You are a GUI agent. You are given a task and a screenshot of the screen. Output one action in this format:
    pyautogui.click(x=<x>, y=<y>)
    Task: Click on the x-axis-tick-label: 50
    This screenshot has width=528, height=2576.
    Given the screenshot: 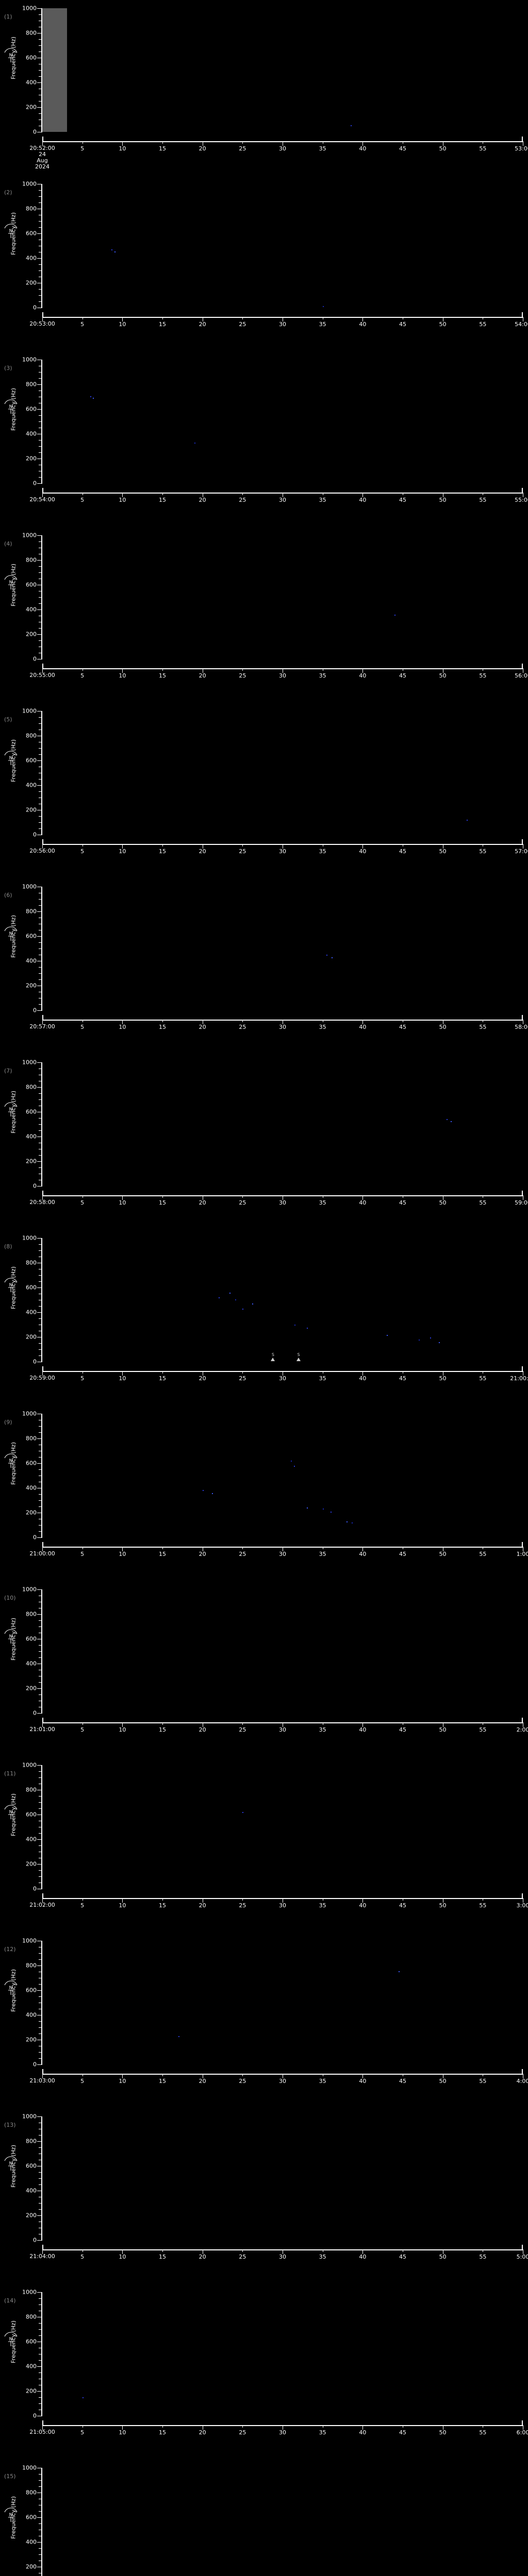 What is the action you would take?
    pyautogui.click(x=443, y=324)
    